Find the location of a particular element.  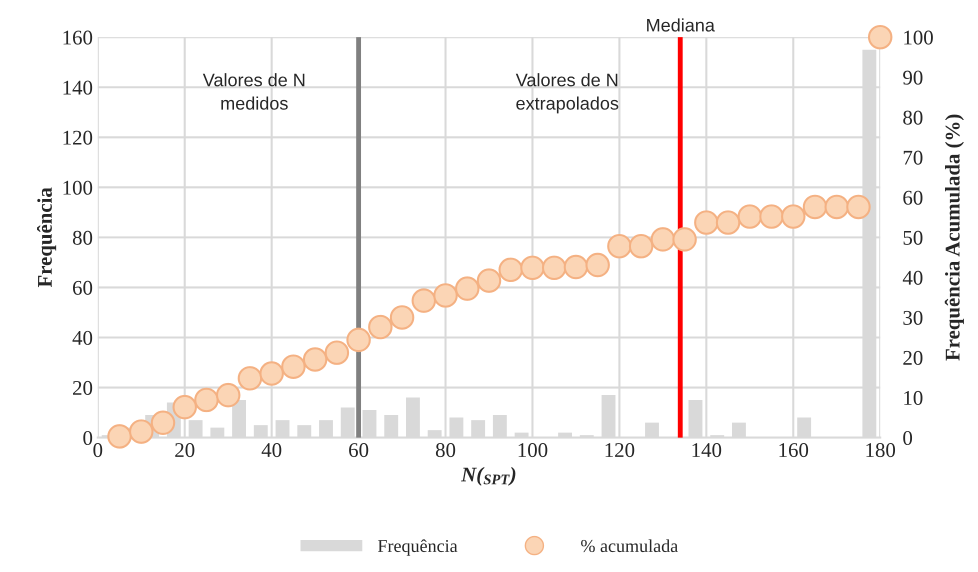

legend-label: % acumulada is located at coordinates (629, 545).